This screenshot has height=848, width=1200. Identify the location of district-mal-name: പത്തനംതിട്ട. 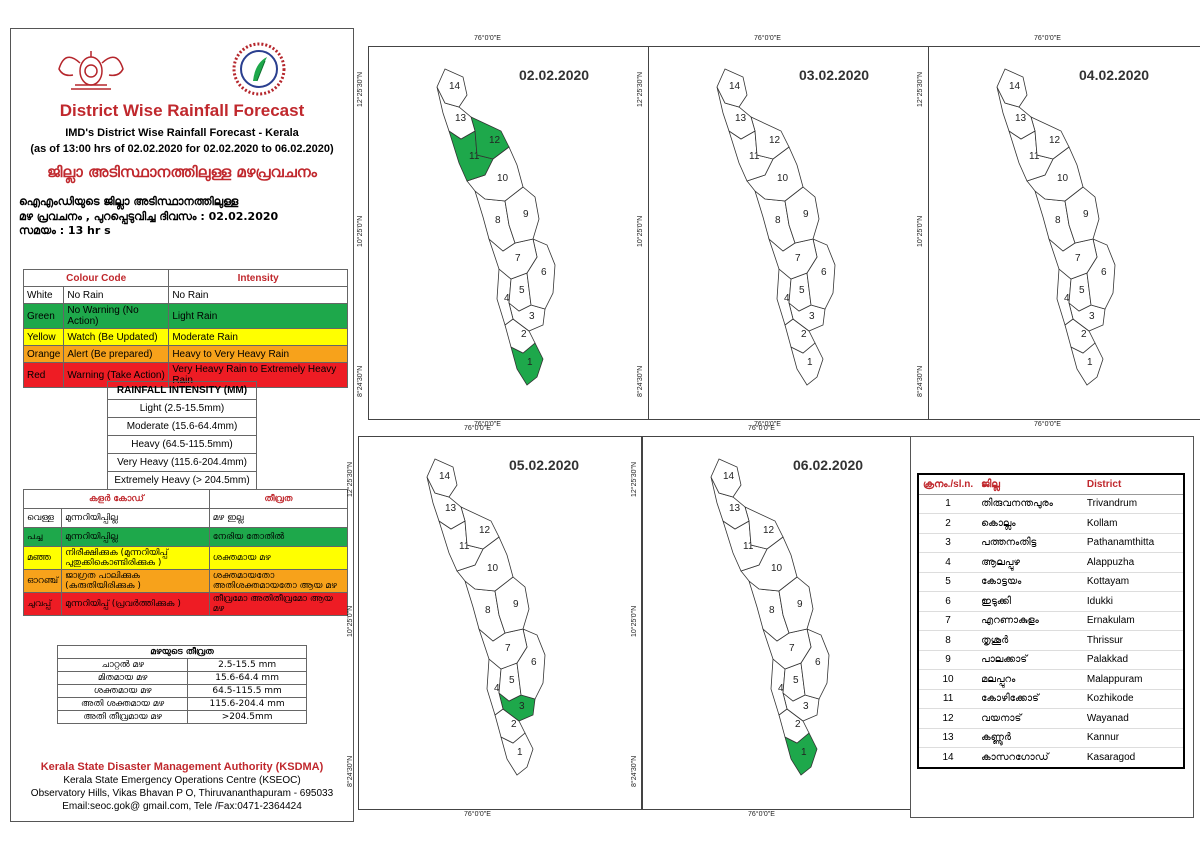
(1030, 543).